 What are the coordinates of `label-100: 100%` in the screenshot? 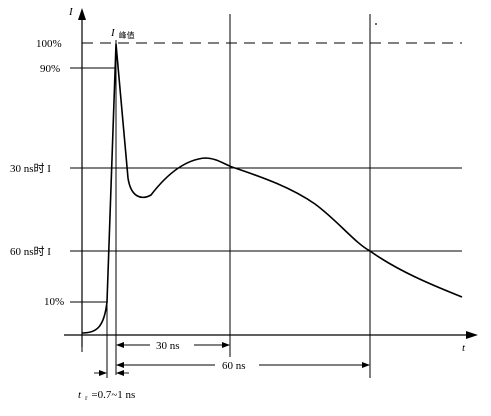 It's located at (49, 44).